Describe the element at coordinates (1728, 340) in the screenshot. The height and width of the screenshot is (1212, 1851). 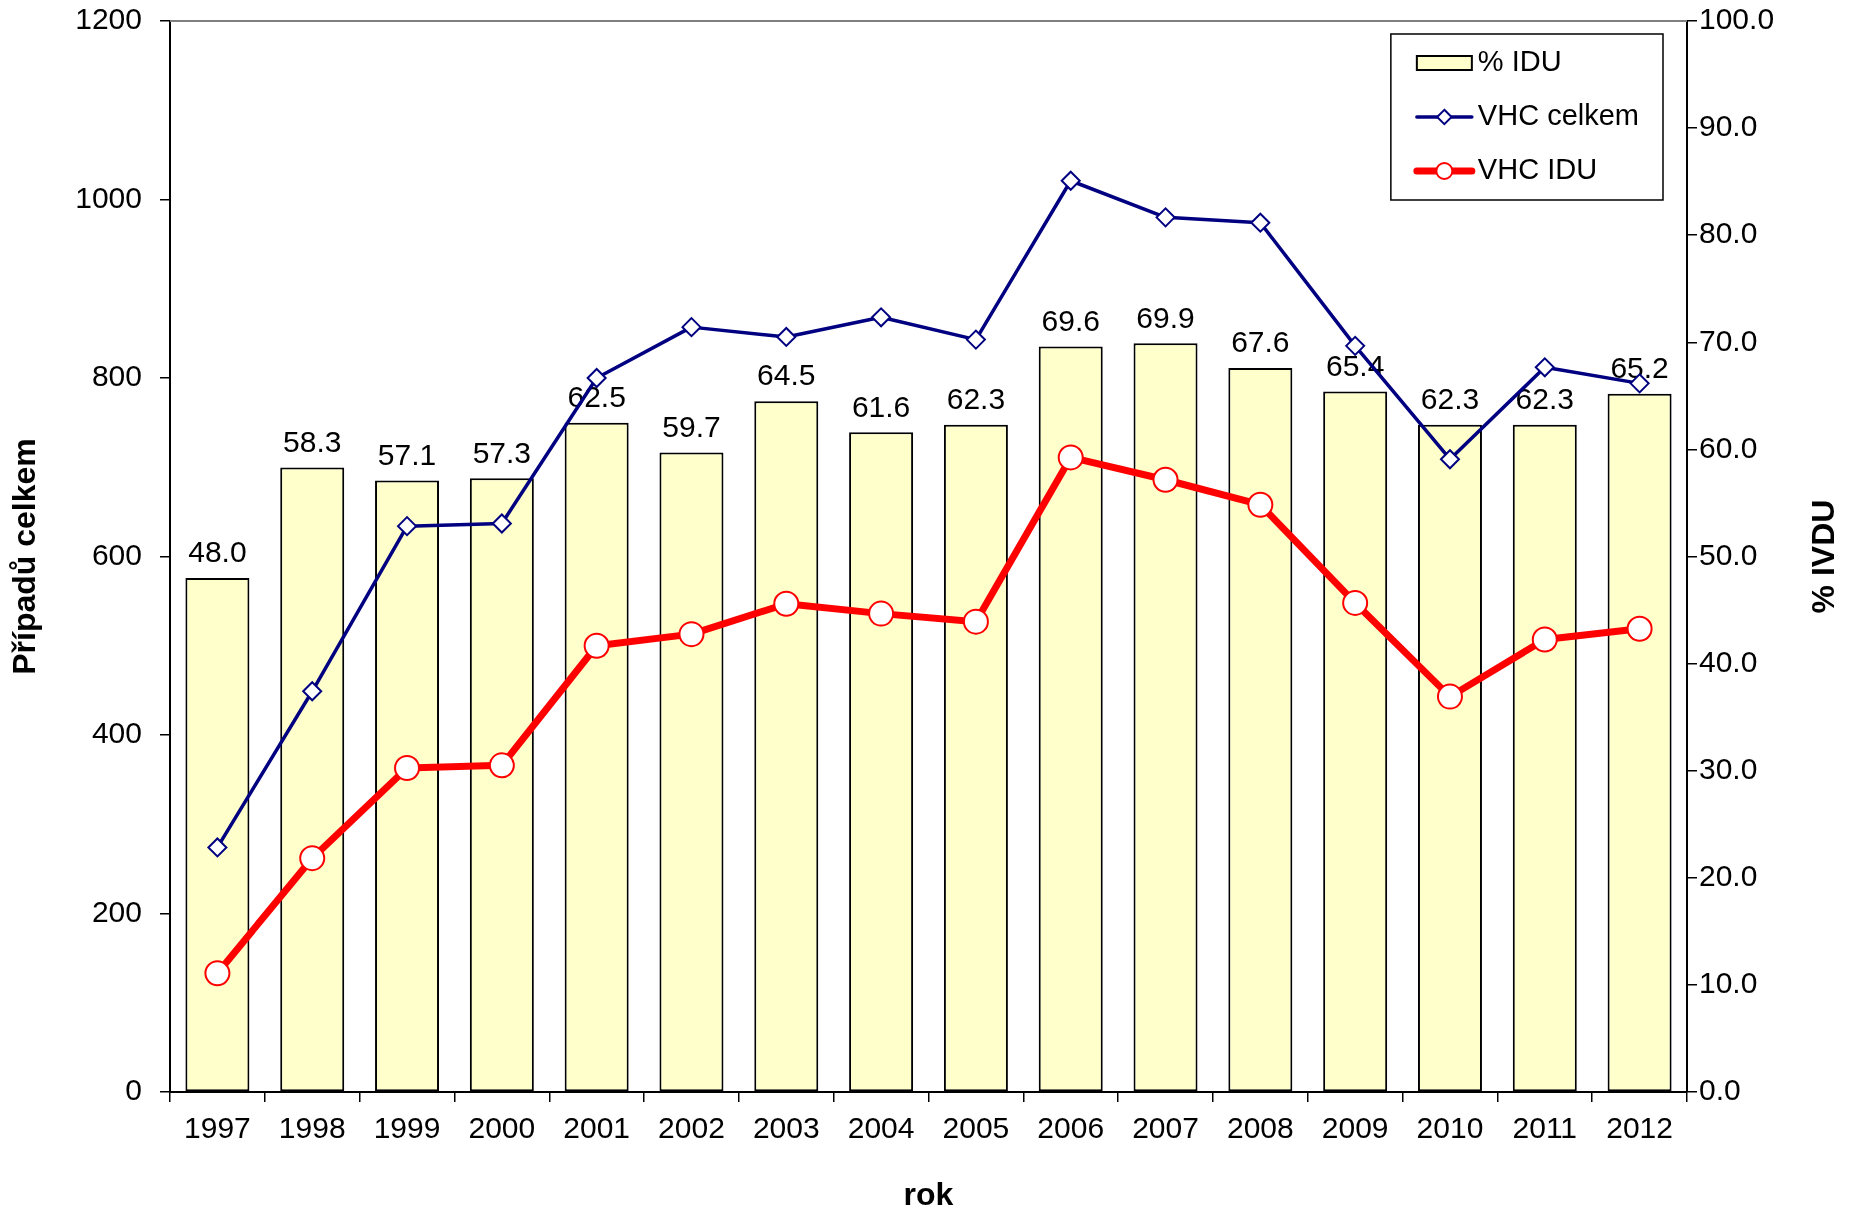
I see `y2-tick-label: 70.0` at that location.